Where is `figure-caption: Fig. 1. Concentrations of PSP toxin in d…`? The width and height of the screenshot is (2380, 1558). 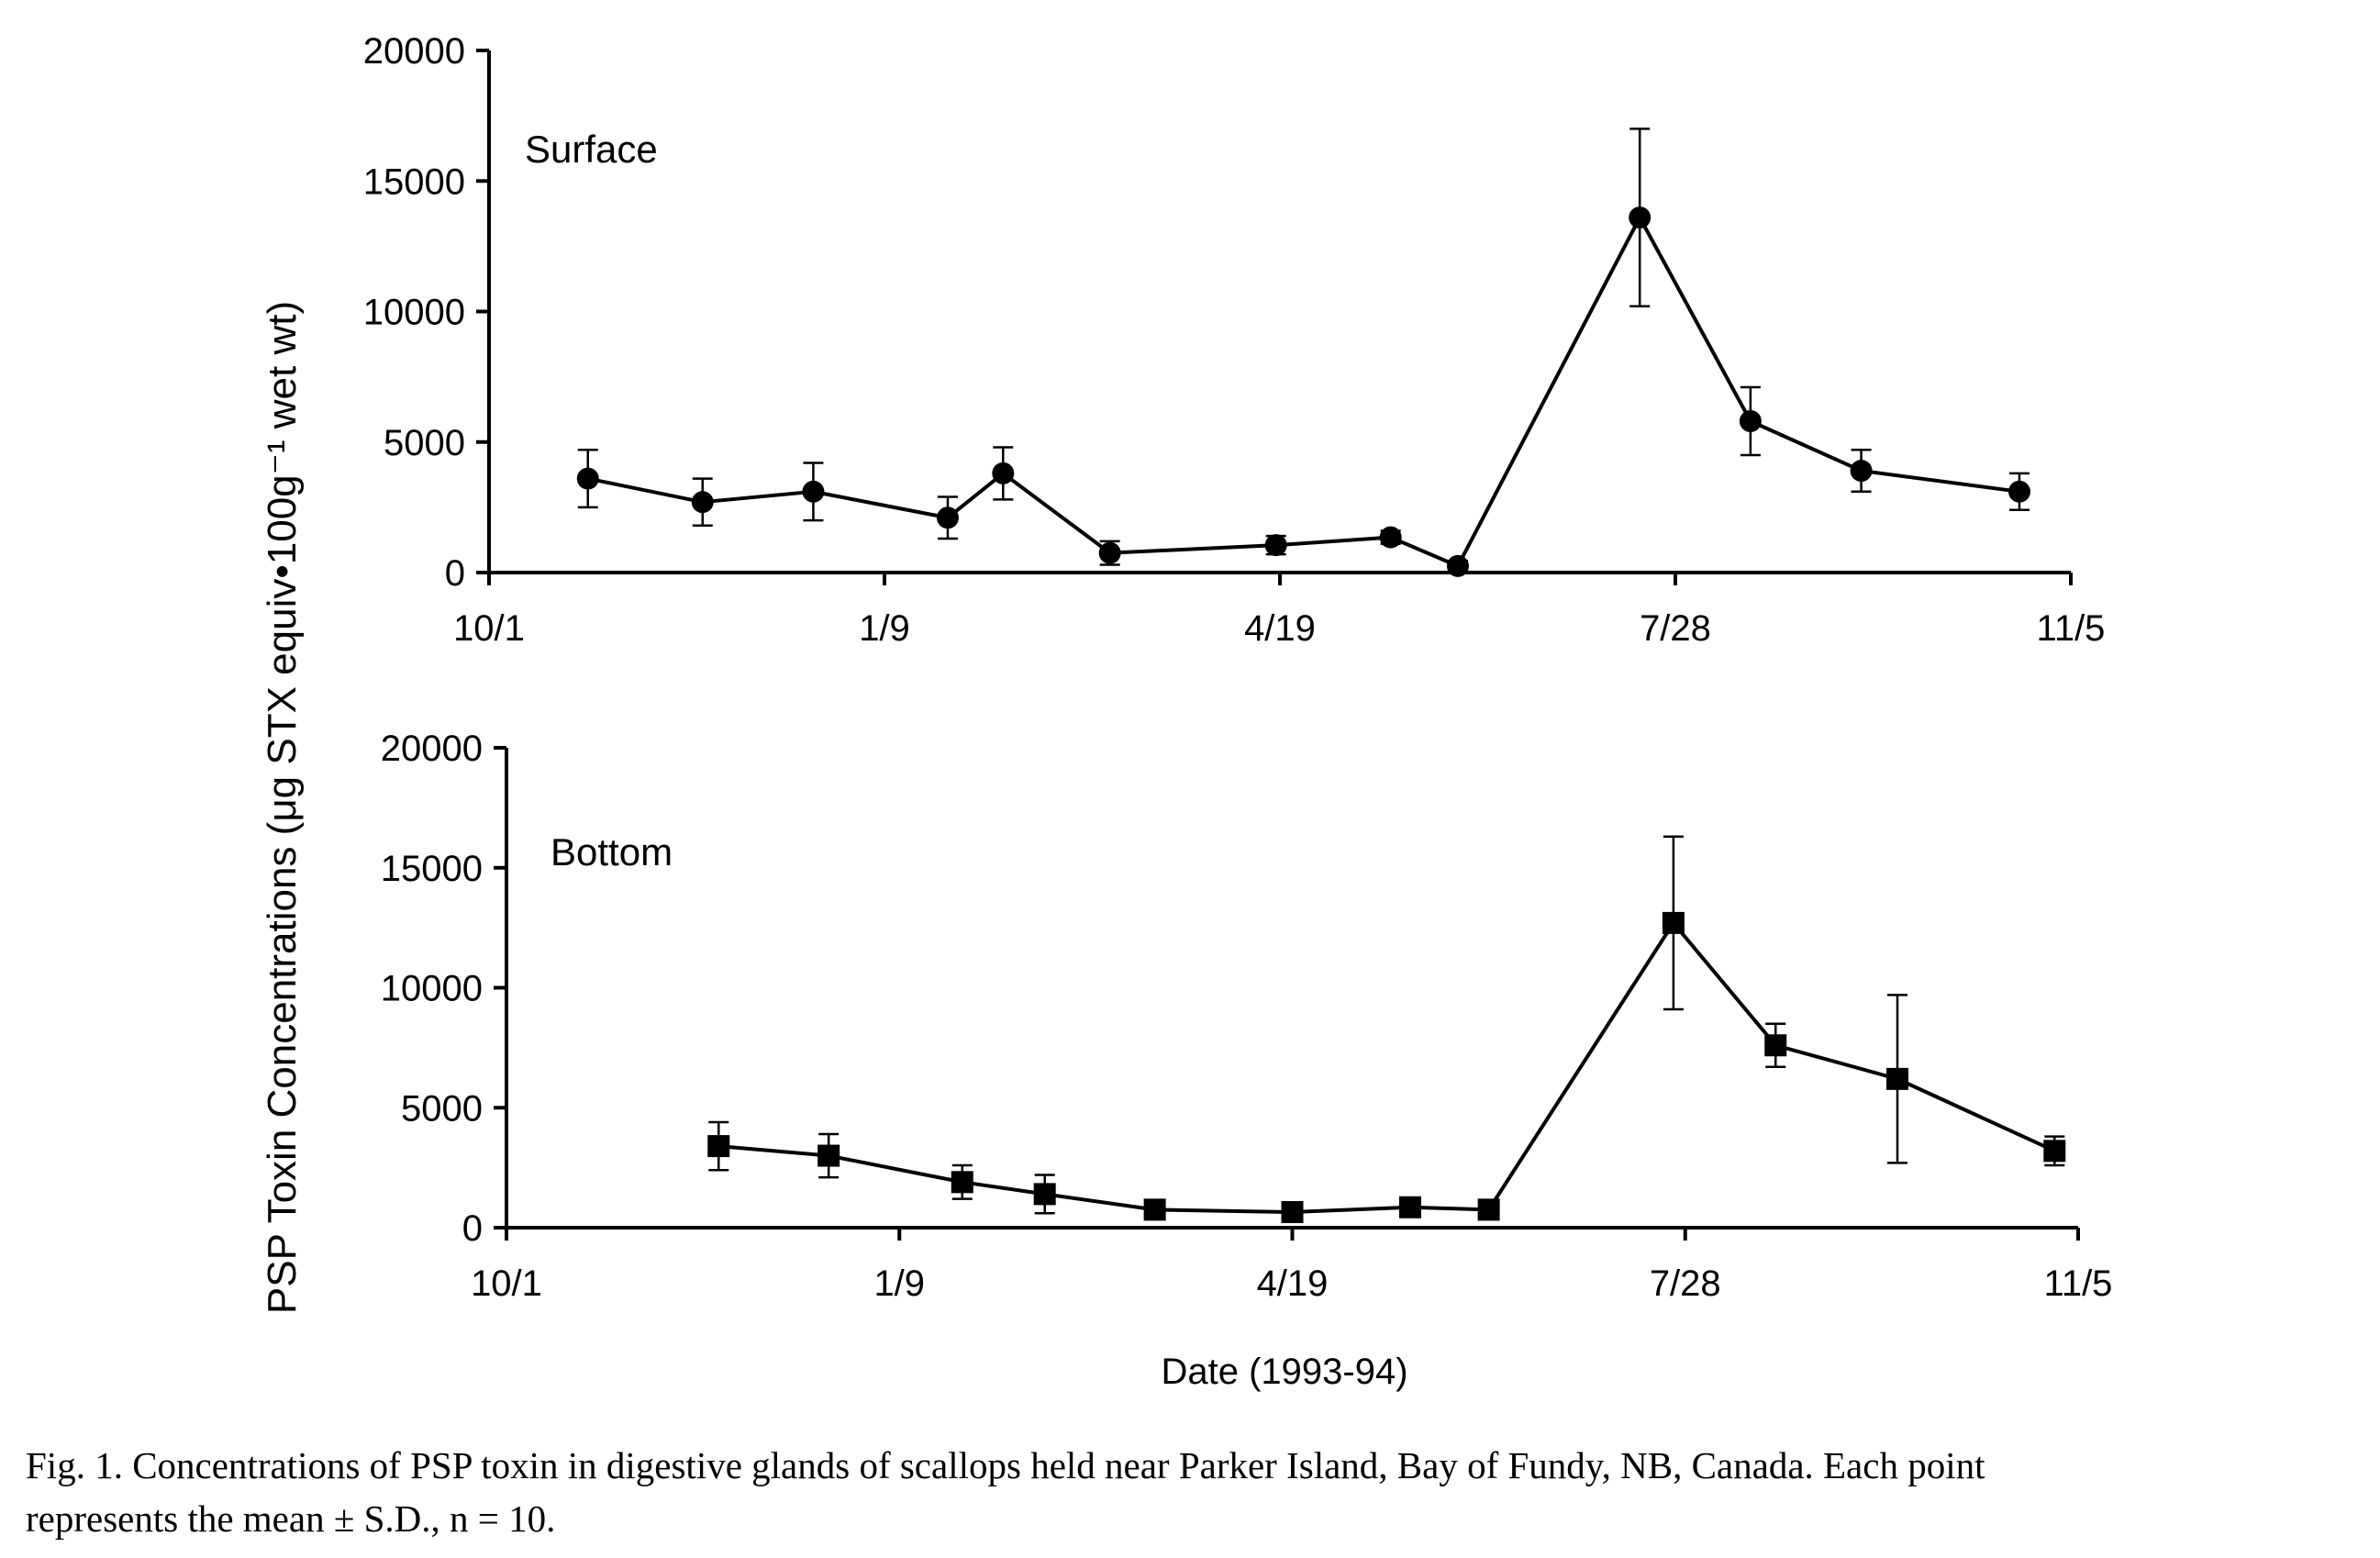
figure-caption: Fig. 1. Concentrations of PSP toxin in d… is located at coordinates (1186, 1492).